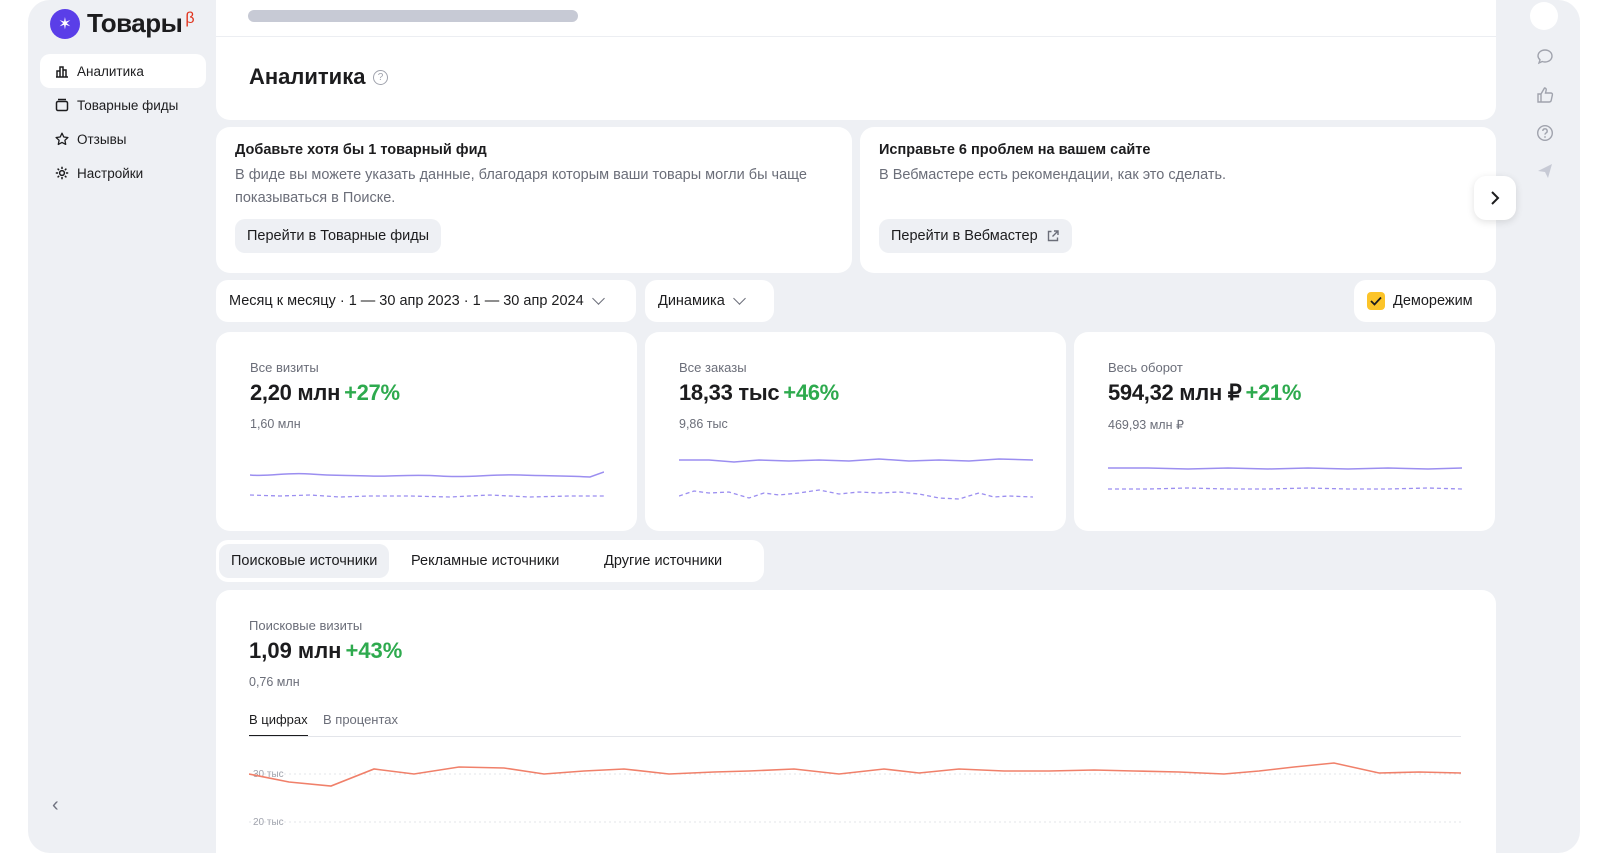 The height and width of the screenshot is (853, 1608). What do you see at coordinates (295, 392) in the screenshot?
I see `stat-number: 2,20 млн` at bounding box center [295, 392].